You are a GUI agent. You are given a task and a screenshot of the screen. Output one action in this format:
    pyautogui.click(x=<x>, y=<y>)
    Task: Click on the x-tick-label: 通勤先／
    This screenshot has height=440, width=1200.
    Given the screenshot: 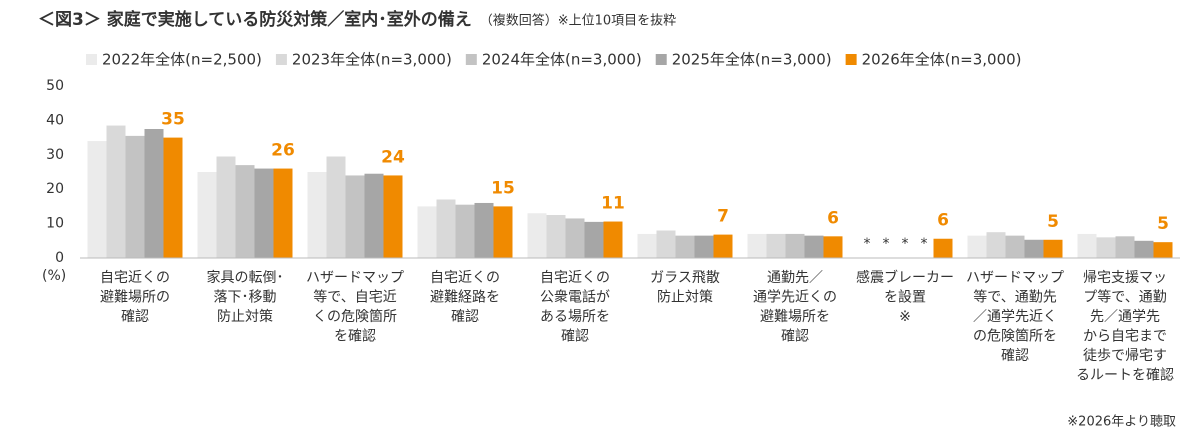 What is the action you would take?
    pyautogui.click(x=795, y=278)
    